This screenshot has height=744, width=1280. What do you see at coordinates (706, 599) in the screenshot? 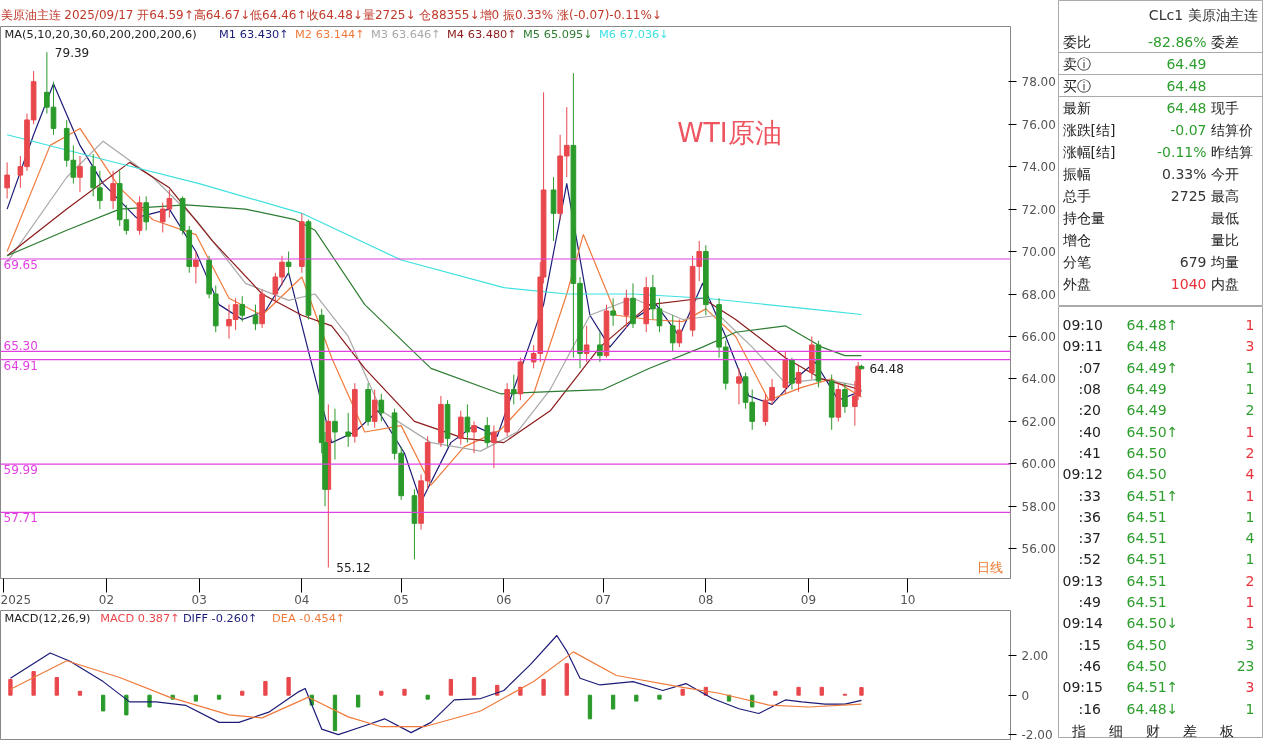
I see `x-tick-label: 08` at bounding box center [706, 599].